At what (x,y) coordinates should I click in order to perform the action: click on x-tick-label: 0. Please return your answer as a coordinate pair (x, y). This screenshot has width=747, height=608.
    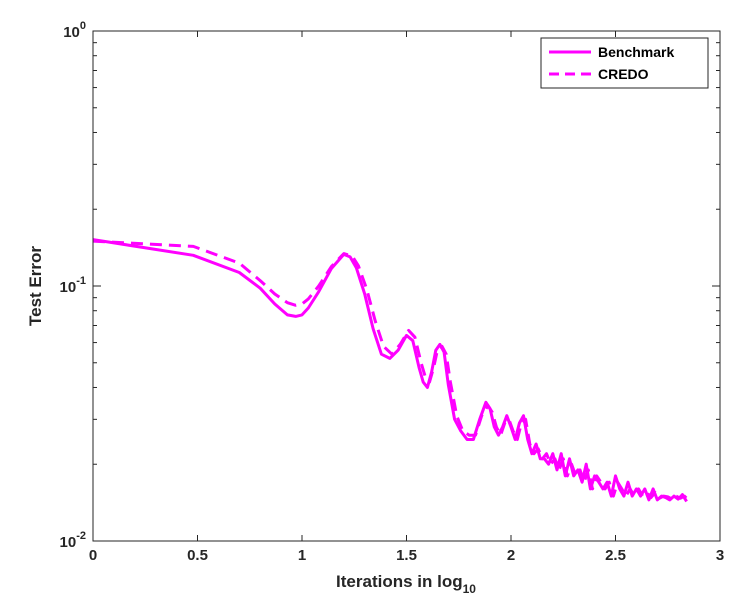
    Looking at the image, I should click on (93, 555).